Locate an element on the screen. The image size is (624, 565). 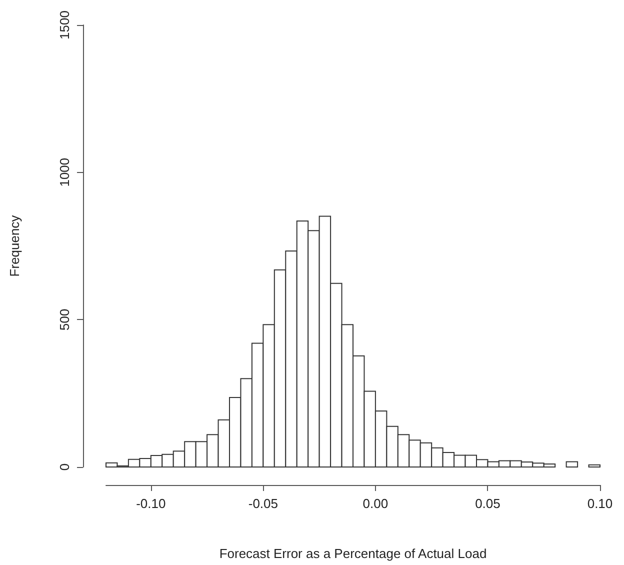
y-tick-label: 0 is located at coordinates (64, 467).